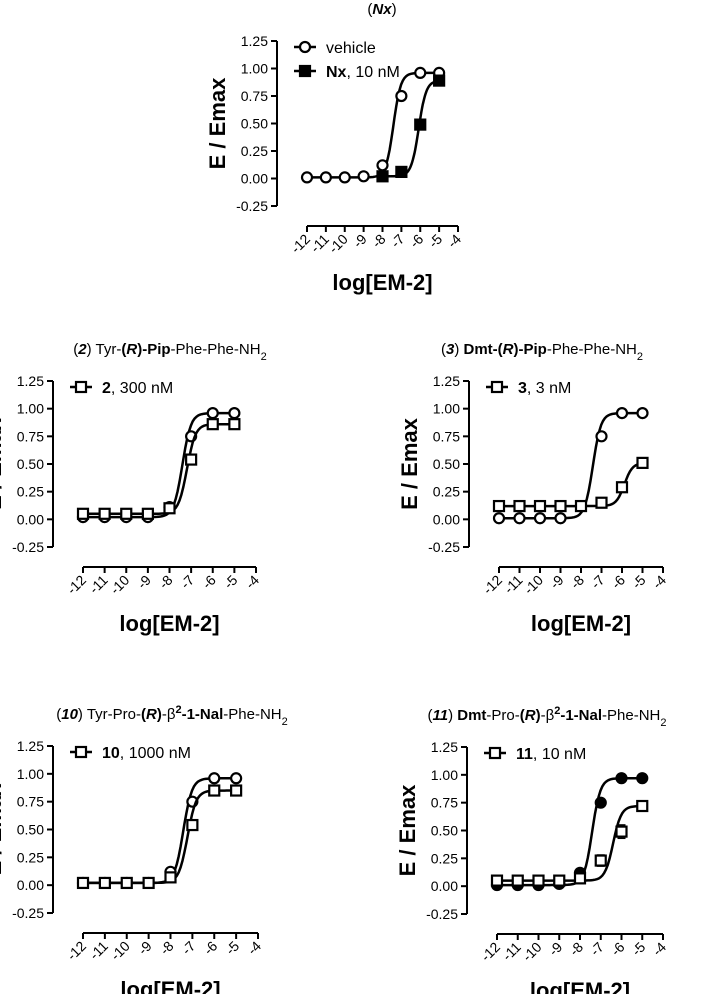  I want to click on chart-title-part: -Pro-, so click(502, 715).